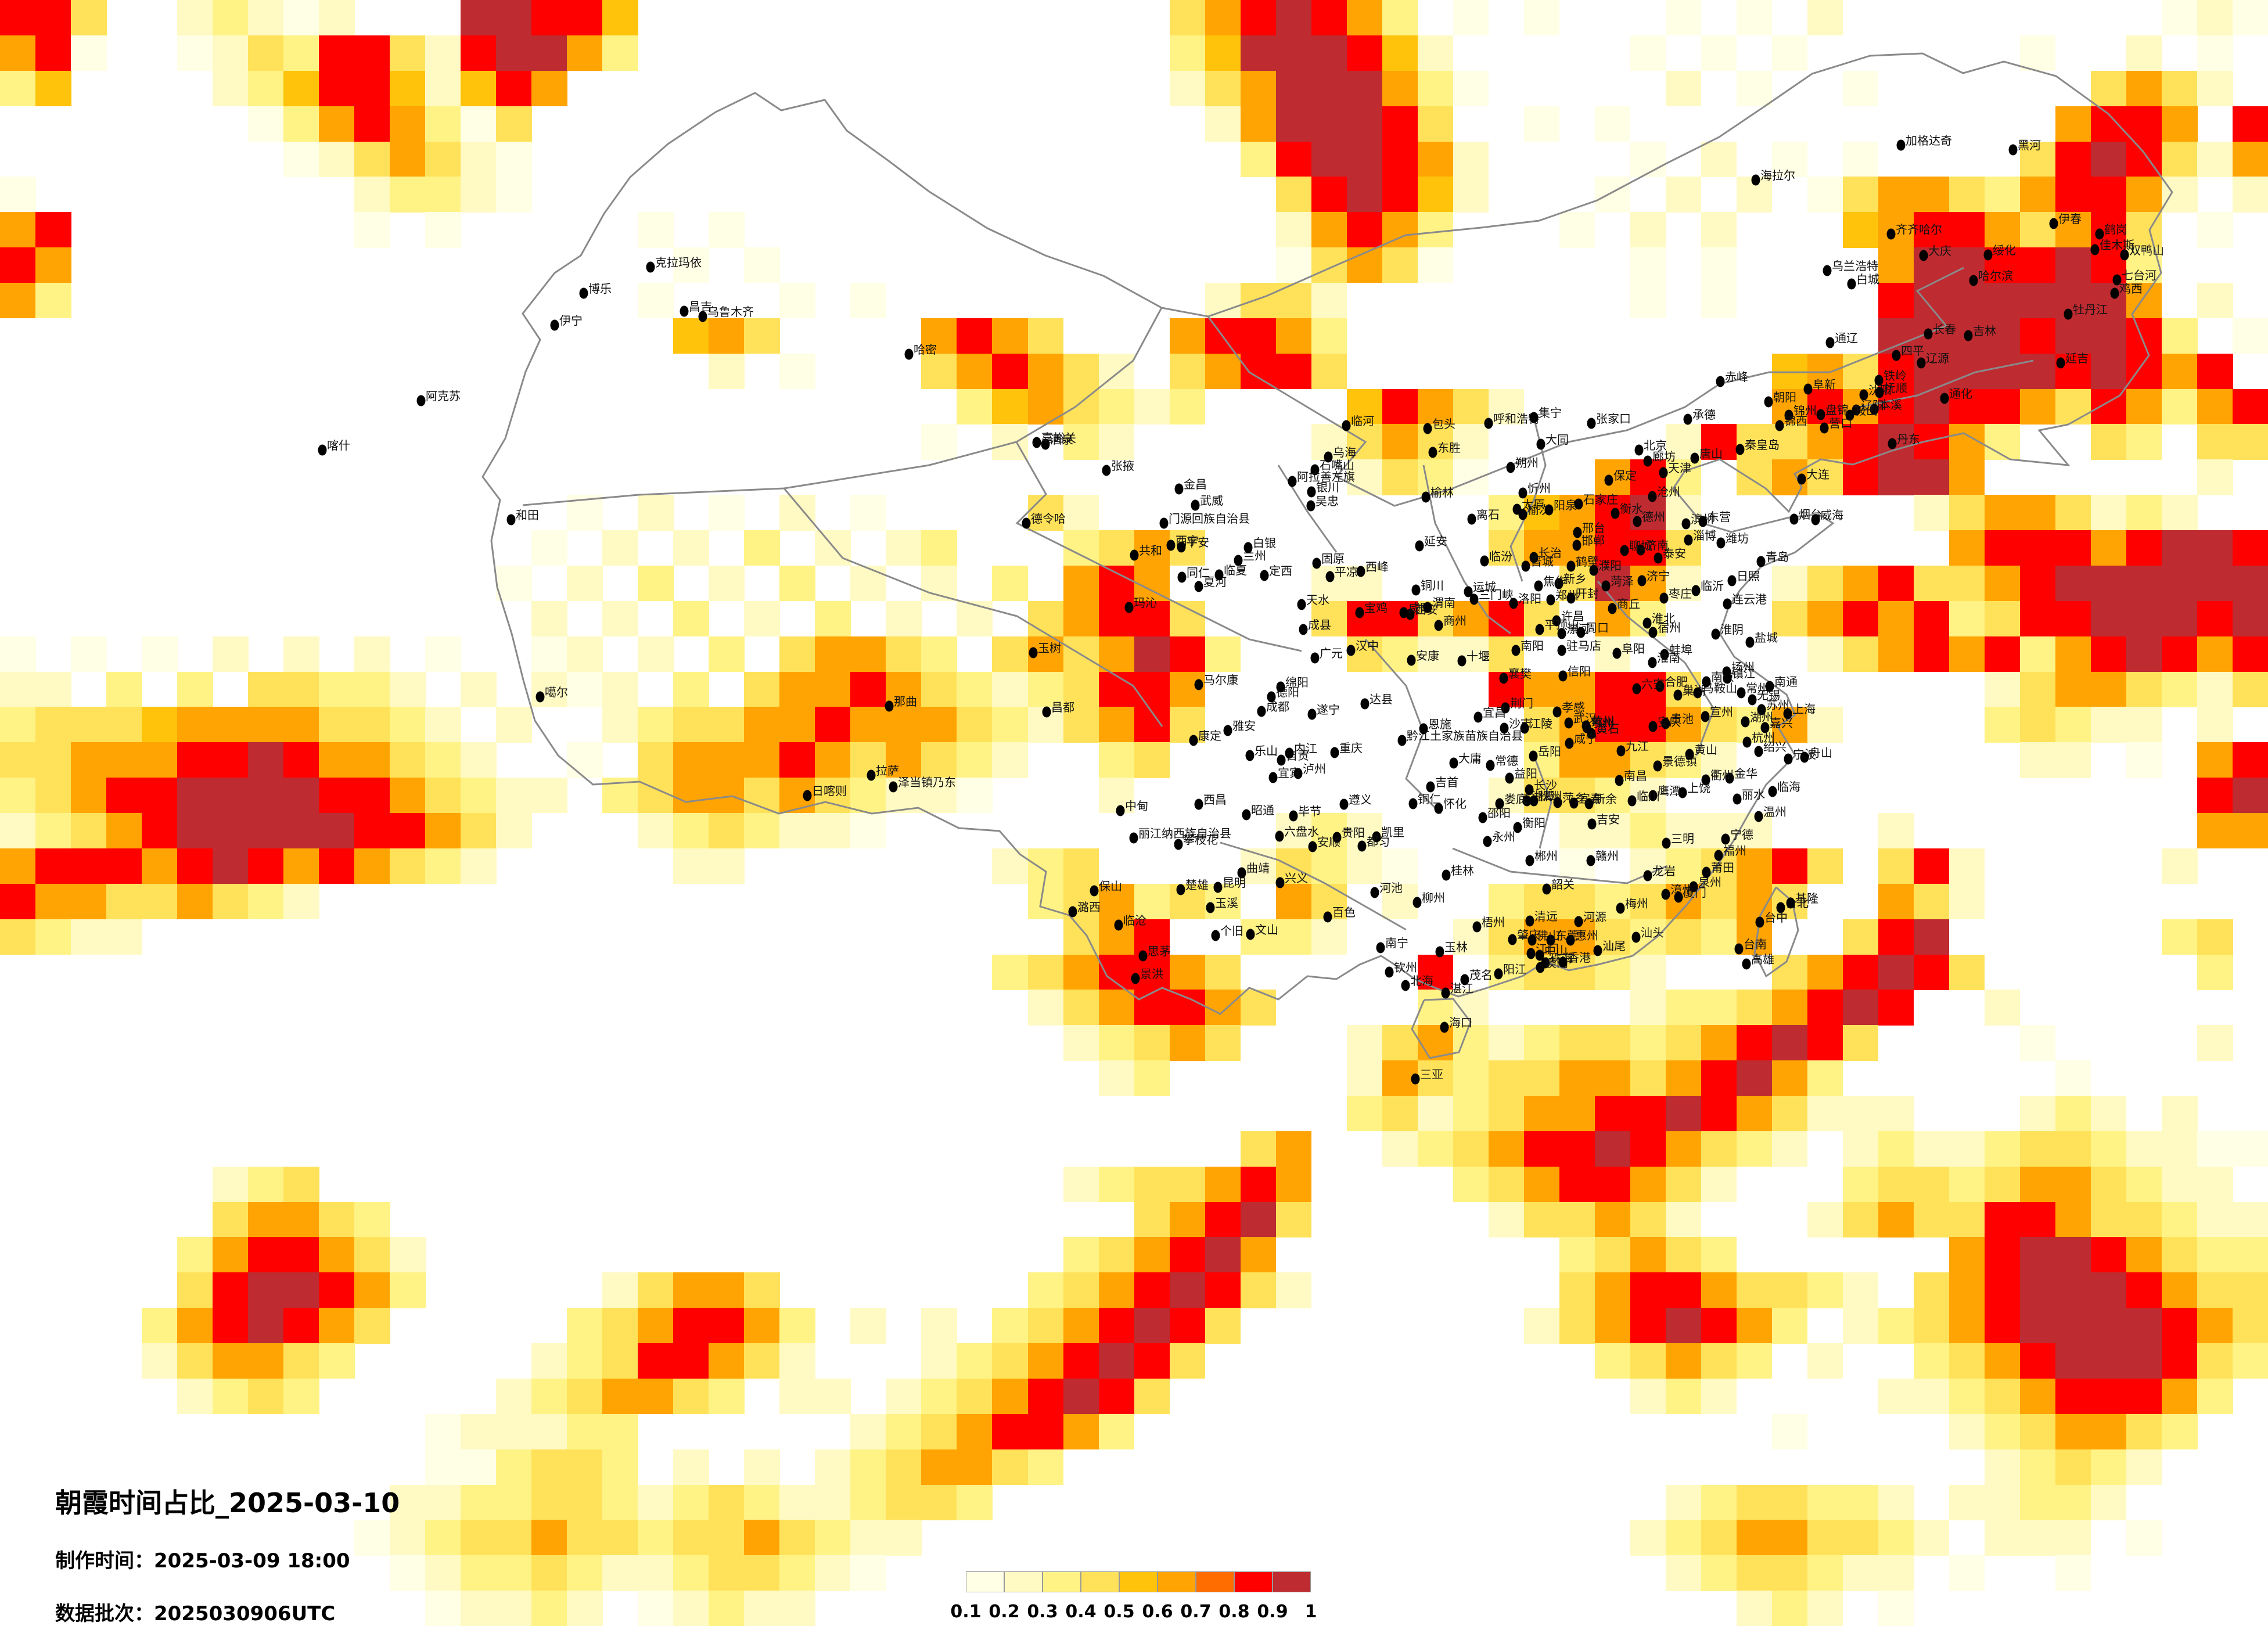 The width and height of the screenshot is (2268, 1626). I want to click on city-label: 临海, so click(1788, 787).